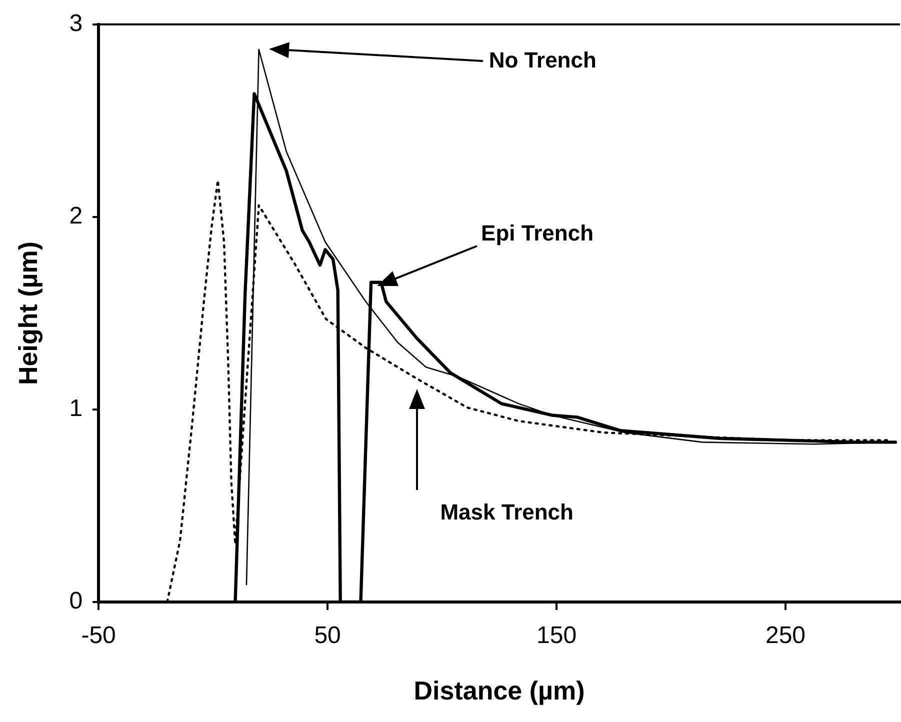 The height and width of the screenshot is (722, 901). What do you see at coordinates (327, 636) in the screenshot?
I see `x-tick-label: 50` at bounding box center [327, 636].